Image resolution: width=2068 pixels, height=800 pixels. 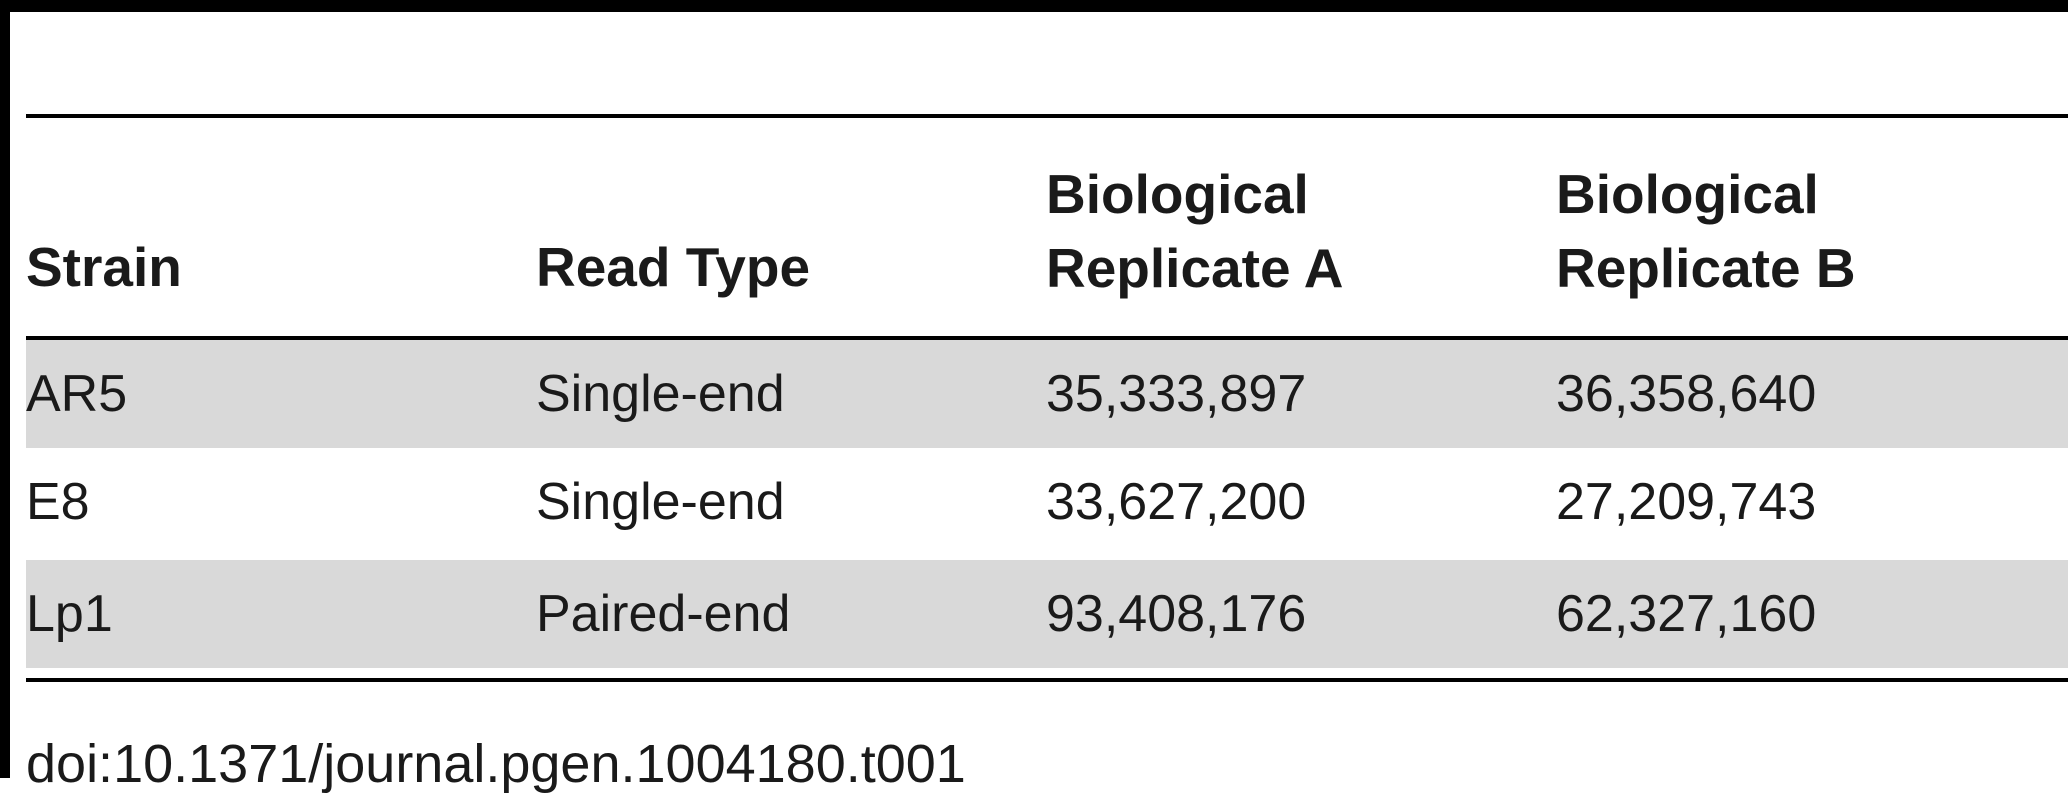 I want to click on cell-strain: Lp1, so click(x=69, y=614).